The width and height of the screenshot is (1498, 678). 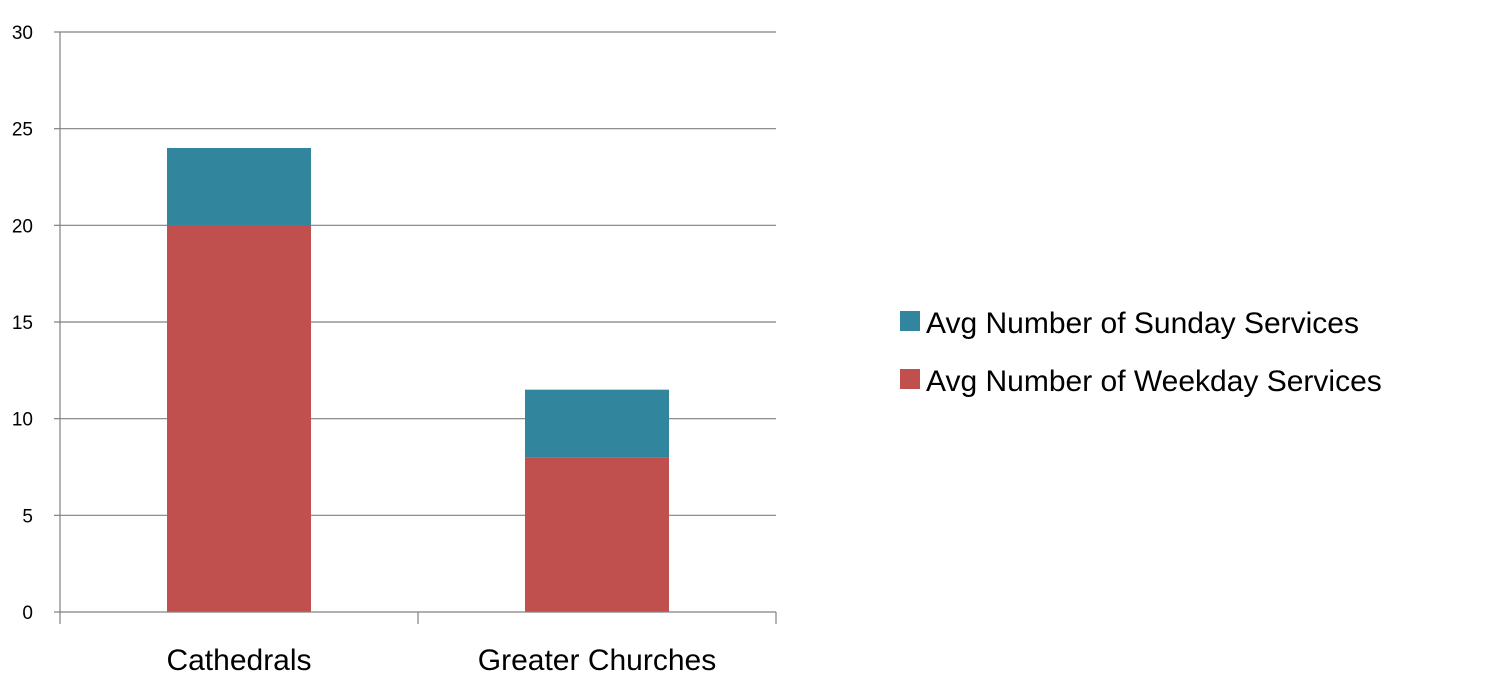 I want to click on y-tick-label: 20, so click(x=22, y=226).